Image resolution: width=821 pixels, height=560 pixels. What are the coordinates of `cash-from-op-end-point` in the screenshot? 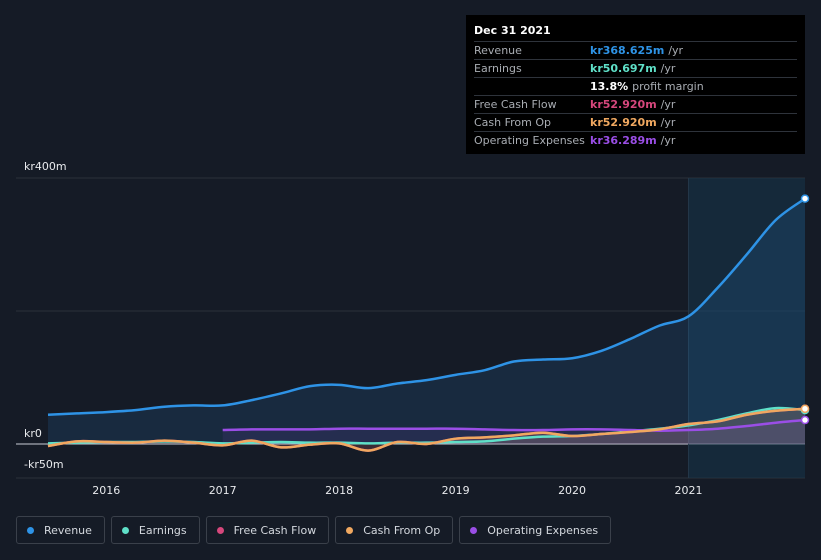 It's located at (805, 409).